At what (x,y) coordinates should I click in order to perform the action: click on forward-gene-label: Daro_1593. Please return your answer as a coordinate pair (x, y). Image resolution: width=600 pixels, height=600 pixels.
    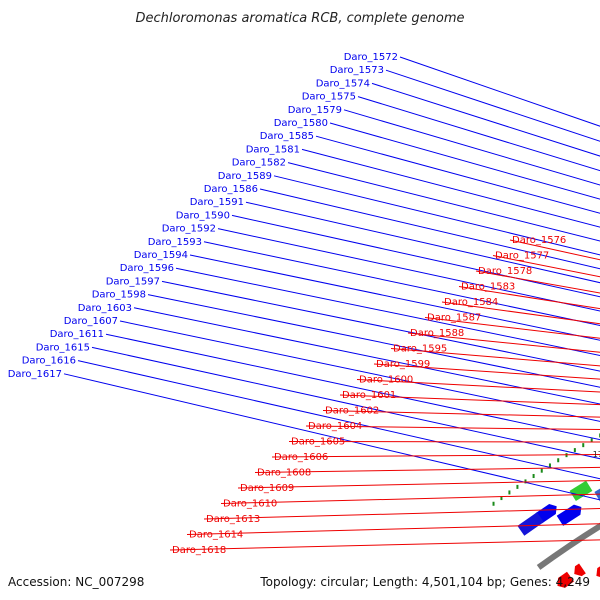
    Looking at the image, I should click on (175, 242).